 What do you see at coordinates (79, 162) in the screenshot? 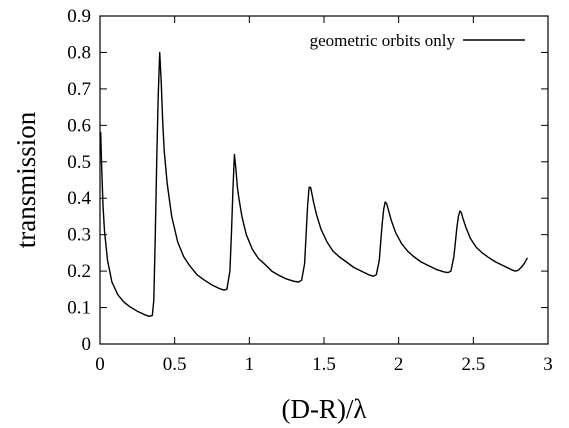
I see `y-tick-label: 0.5` at bounding box center [79, 162].